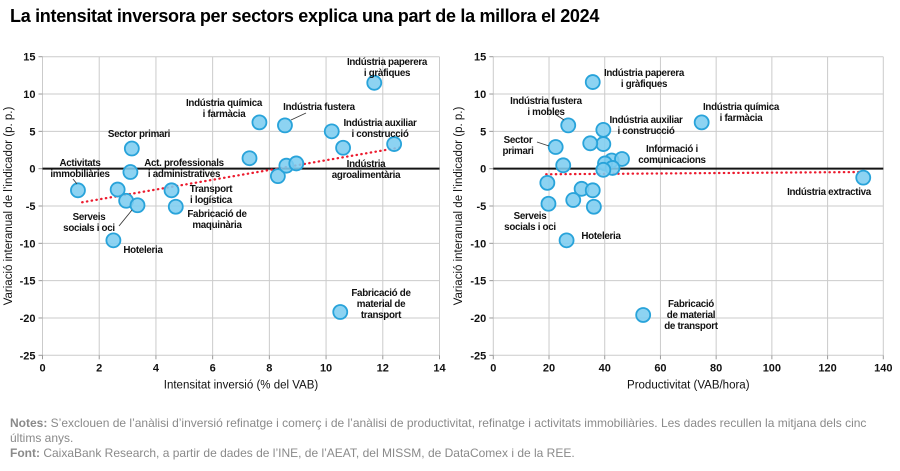  I want to click on x-tick-label: 10, so click(326, 368).